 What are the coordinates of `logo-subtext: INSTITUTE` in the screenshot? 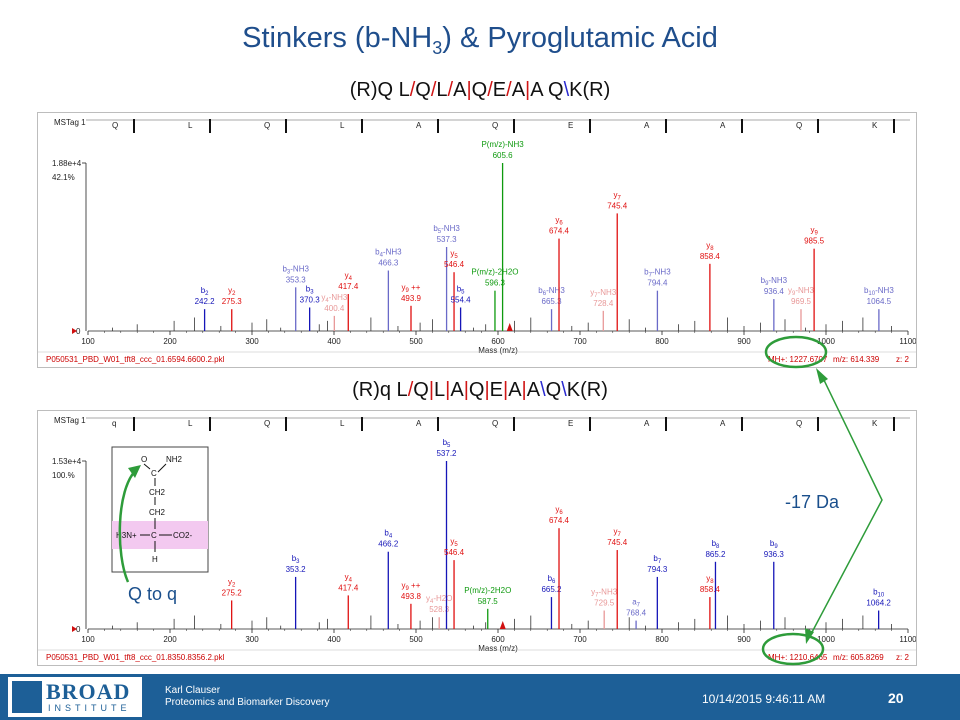 It's located at (89, 708).